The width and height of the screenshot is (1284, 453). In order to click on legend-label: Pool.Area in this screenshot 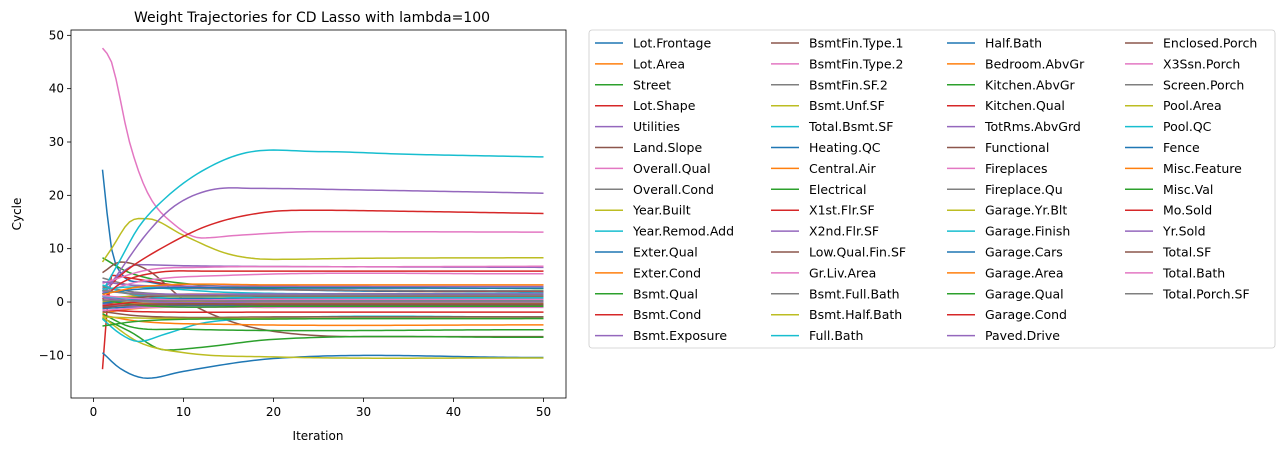, I will do `click(1192, 105)`.